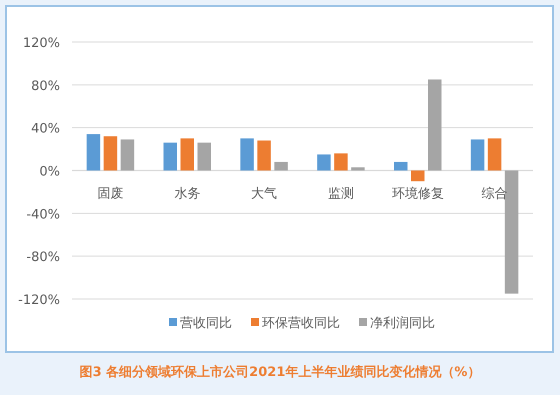  What do you see at coordinates (39, 300) in the screenshot?
I see `ytick: -120%` at bounding box center [39, 300].